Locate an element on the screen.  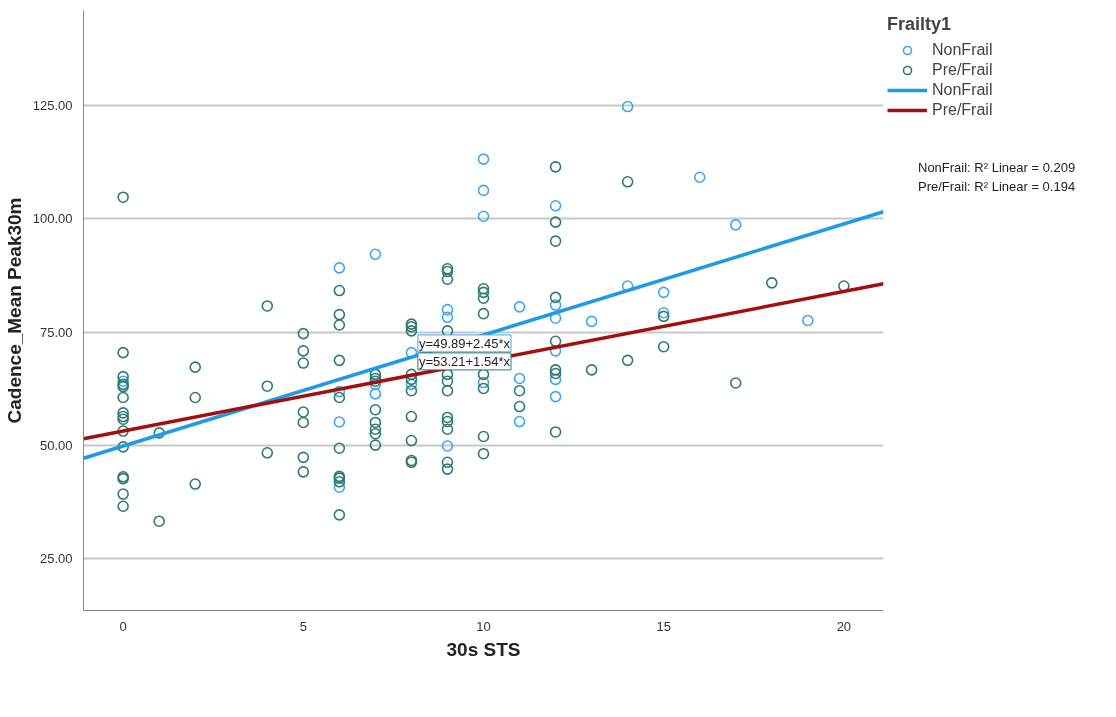
y-axis-title: Cadence_Mean Peak30m is located at coordinates (14, 310).